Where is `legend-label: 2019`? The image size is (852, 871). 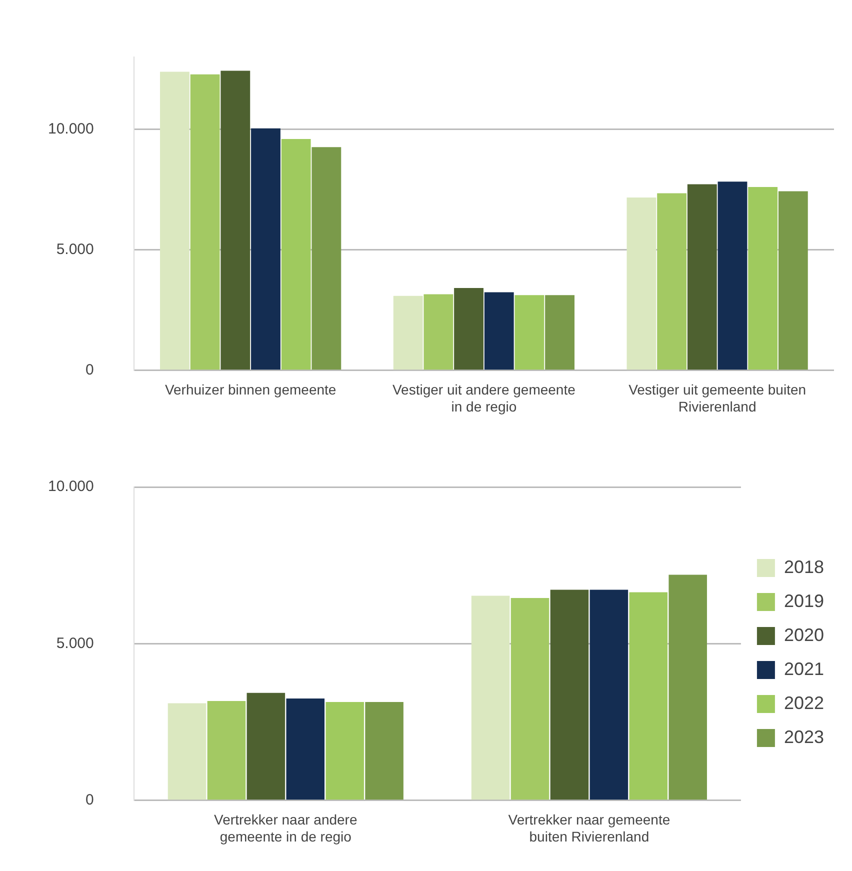
legend-label: 2019 is located at coordinates (804, 600).